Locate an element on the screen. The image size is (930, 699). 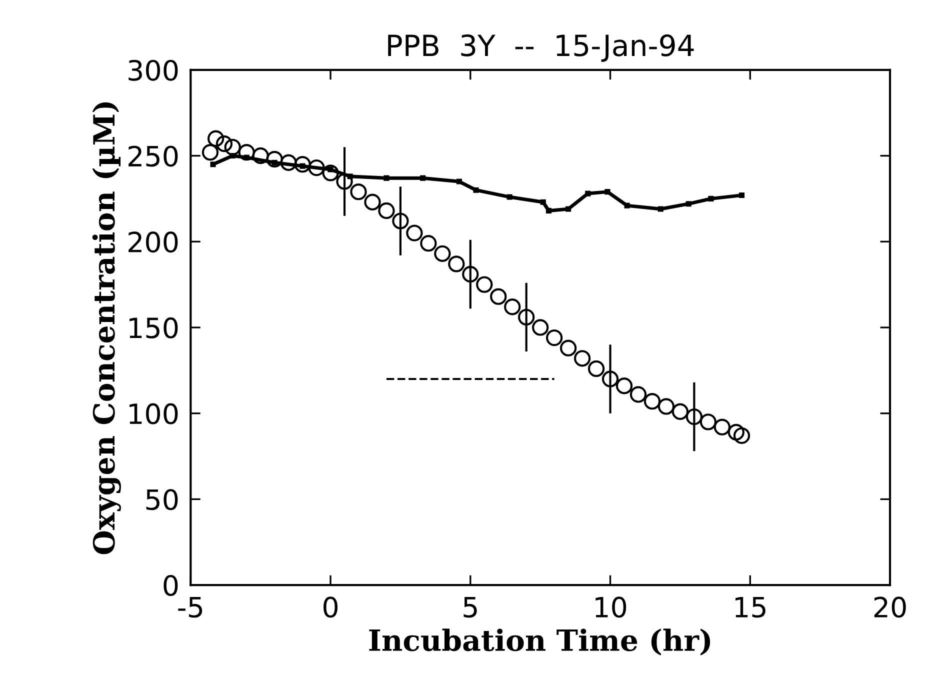
y-tick-label: 50 is located at coordinates (162, 499).